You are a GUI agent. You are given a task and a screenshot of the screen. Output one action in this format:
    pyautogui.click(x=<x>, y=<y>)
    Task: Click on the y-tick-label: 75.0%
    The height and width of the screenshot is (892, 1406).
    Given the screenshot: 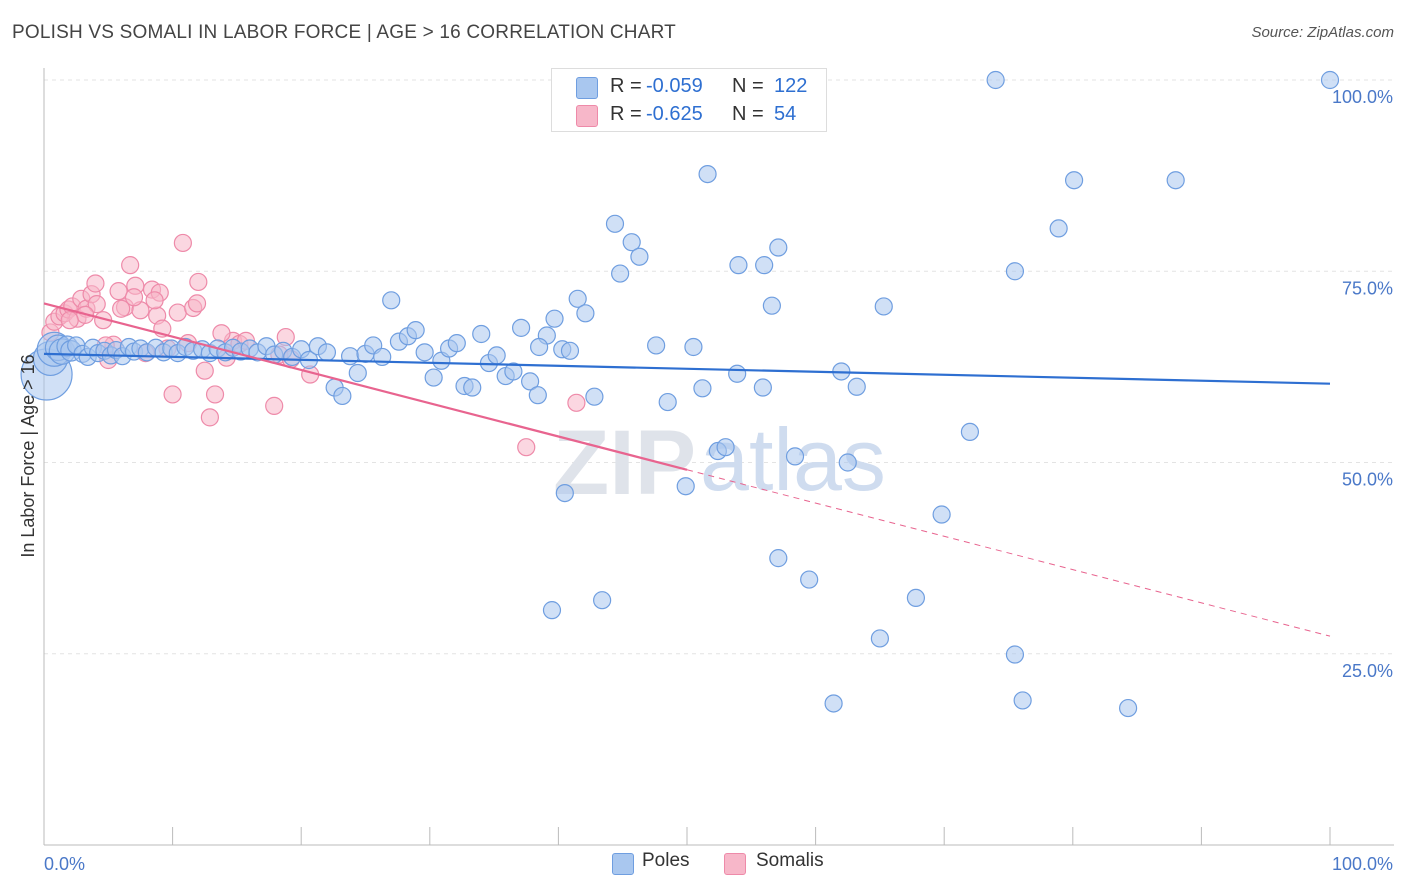 What is the action you would take?
    pyautogui.click(x=1367, y=288)
    